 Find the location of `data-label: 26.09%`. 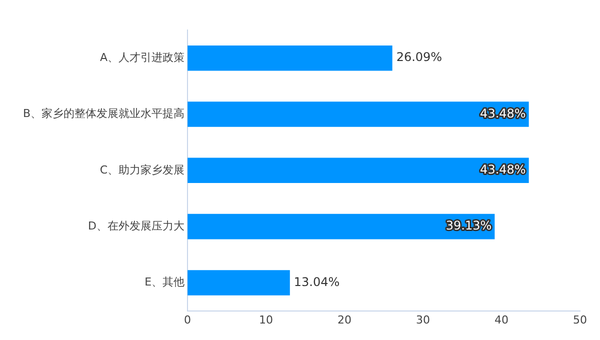

data-label: 26.09% is located at coordinates (419, 57).